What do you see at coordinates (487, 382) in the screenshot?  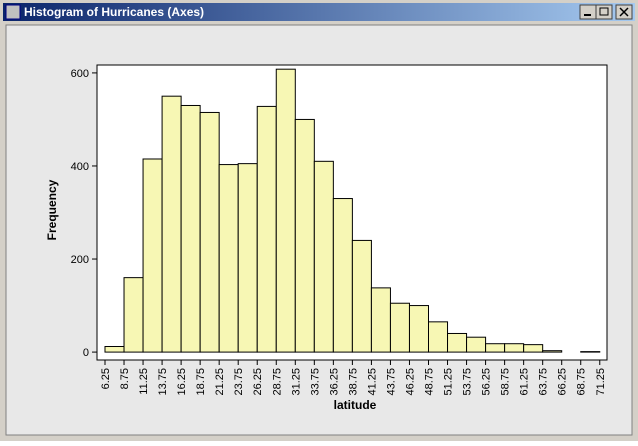 I see `x-tick-label: 56.25` at bounding box center [487, 382].